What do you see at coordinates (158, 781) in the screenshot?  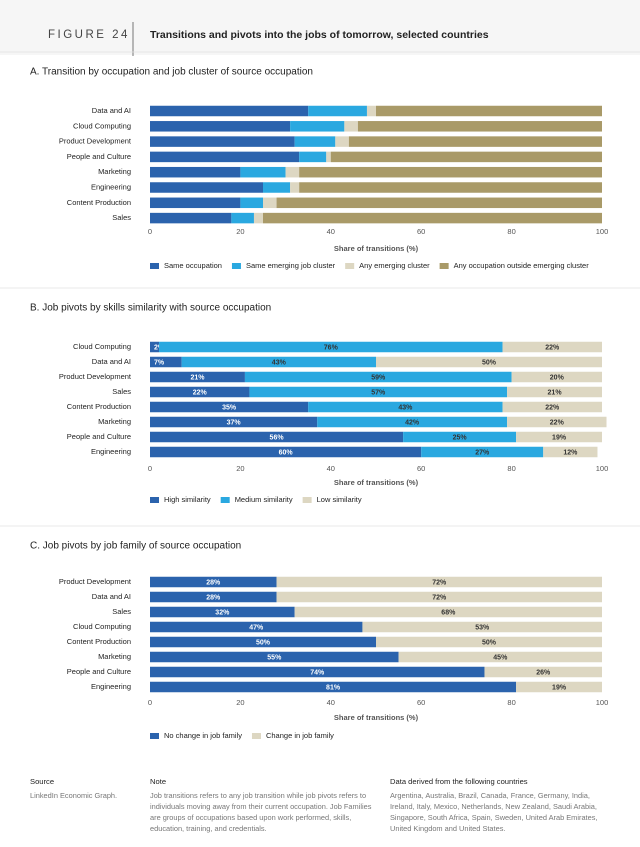 I see `note-heading: Note` at bounding box center [158, 781].